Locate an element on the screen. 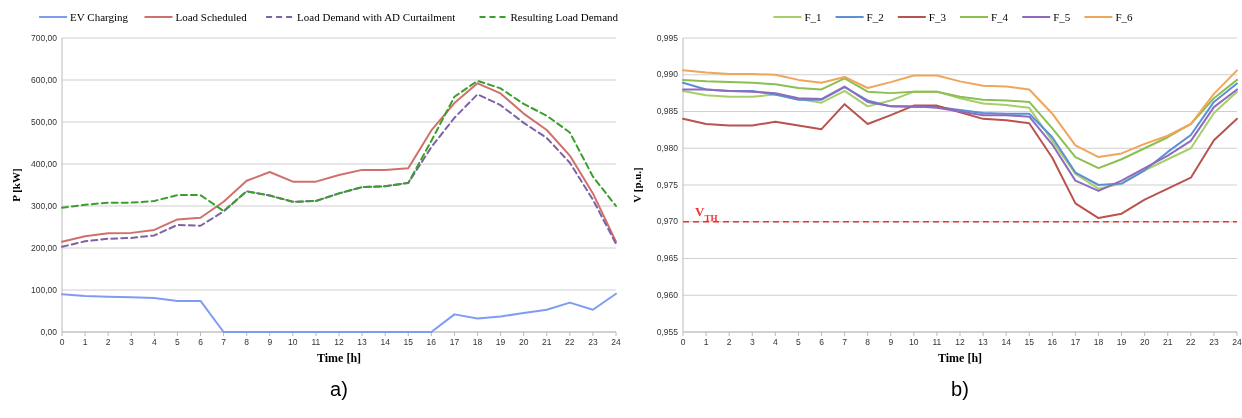 This screenshot has height=418, width=1242. y-tick-label: 0,975 is located at coordinates (667, 184).